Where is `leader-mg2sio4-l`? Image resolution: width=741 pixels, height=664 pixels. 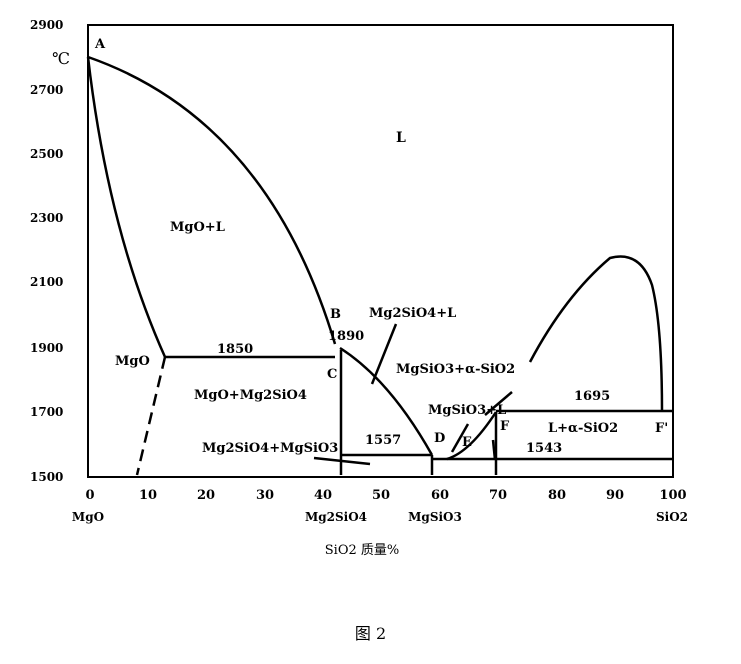 leader-mg2sio4-l is located at coordinates (384, 354).